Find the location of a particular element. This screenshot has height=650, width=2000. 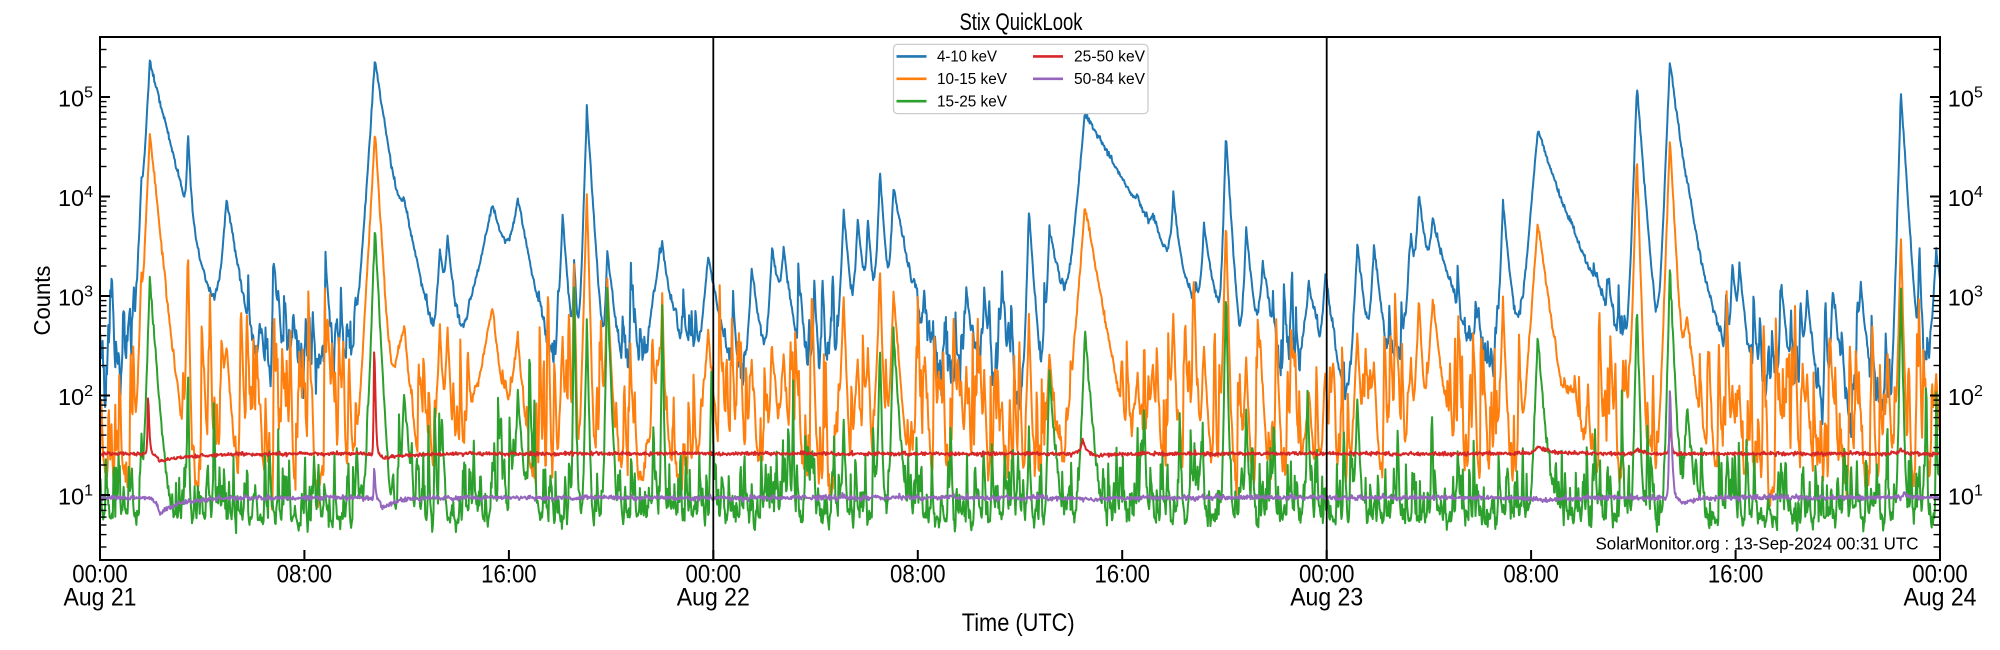

svg-text: 4-10 keV is located at coordinates (967, 57).